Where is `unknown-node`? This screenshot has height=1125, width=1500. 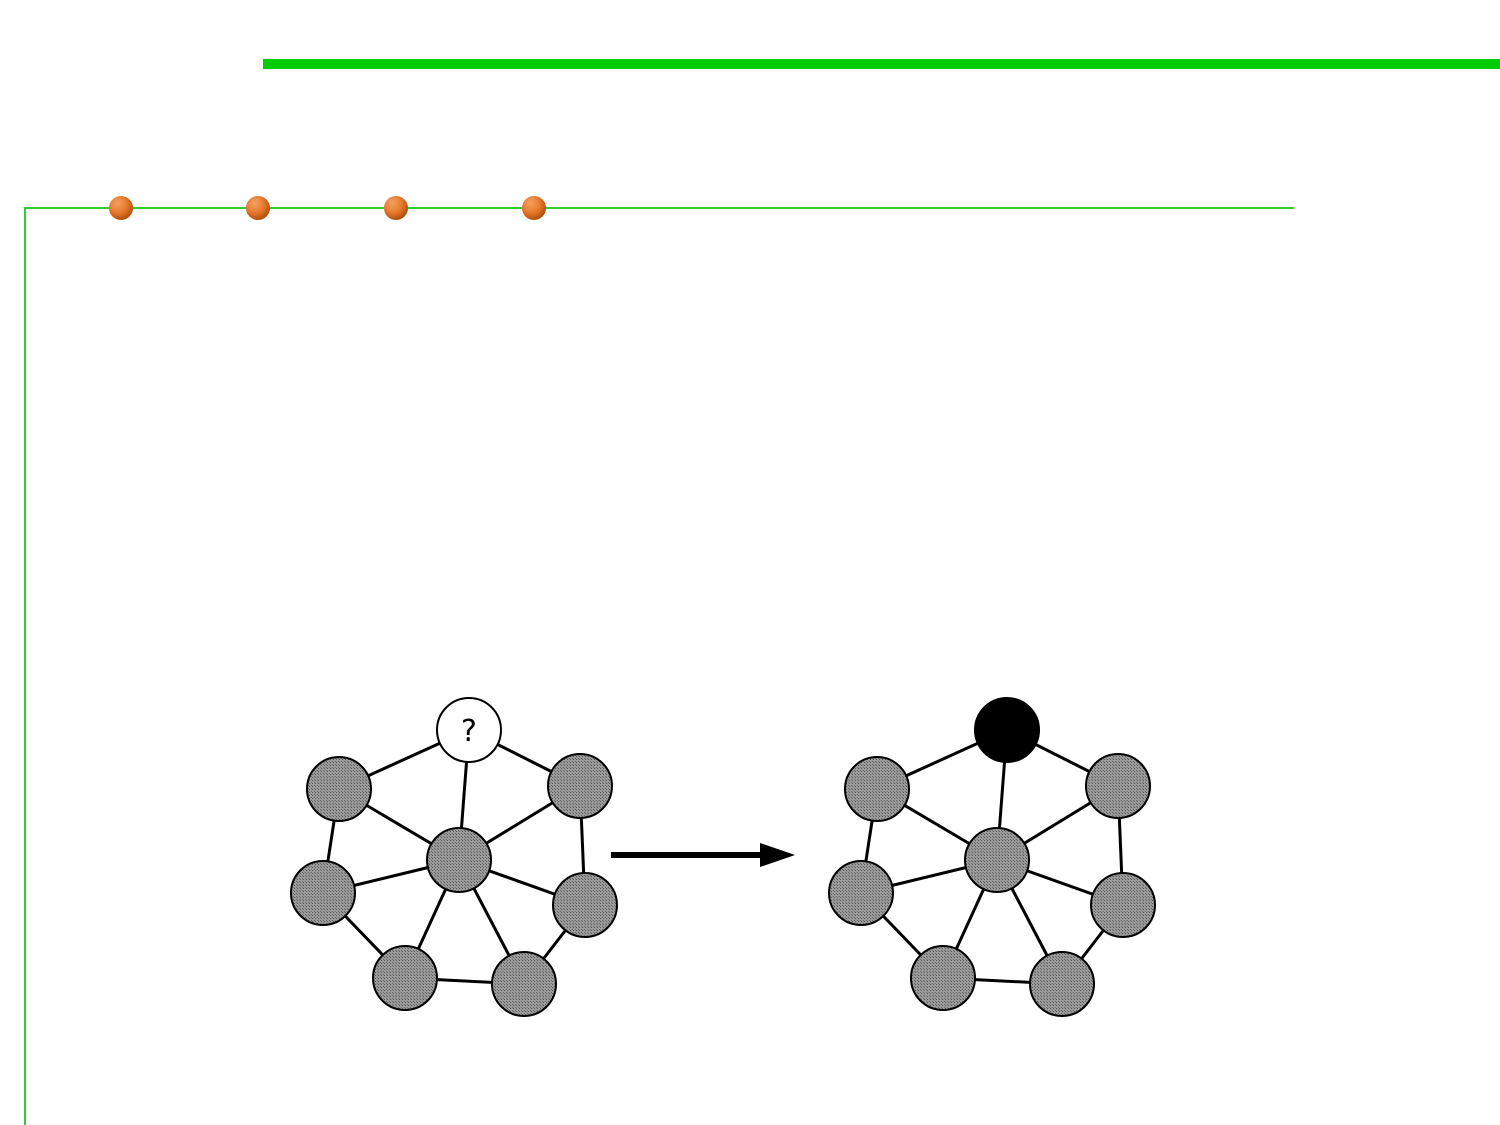
unknown-node is located at coordinates (469, 730).